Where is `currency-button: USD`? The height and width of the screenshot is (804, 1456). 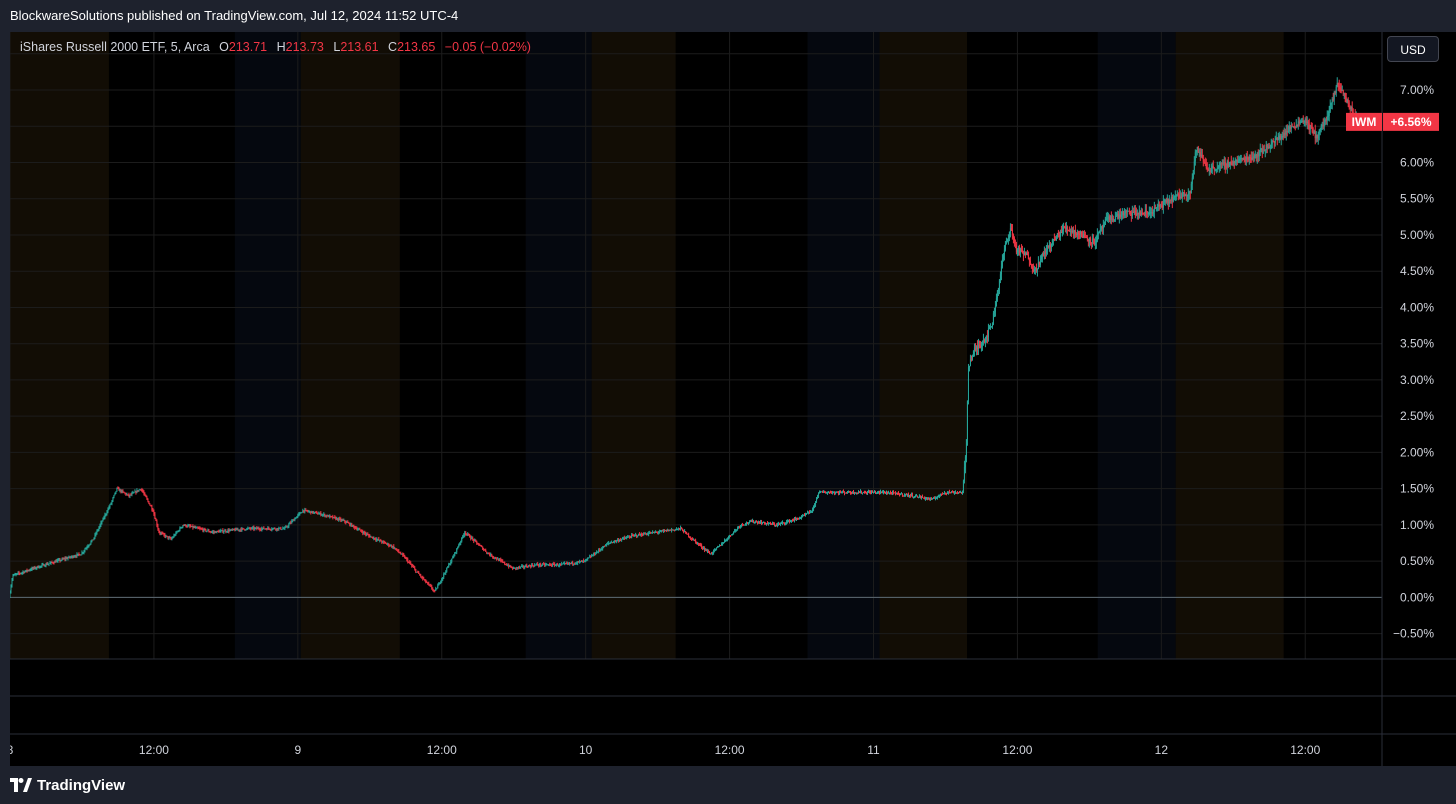
currency-button: USD is located at coordinates (1413, 49).